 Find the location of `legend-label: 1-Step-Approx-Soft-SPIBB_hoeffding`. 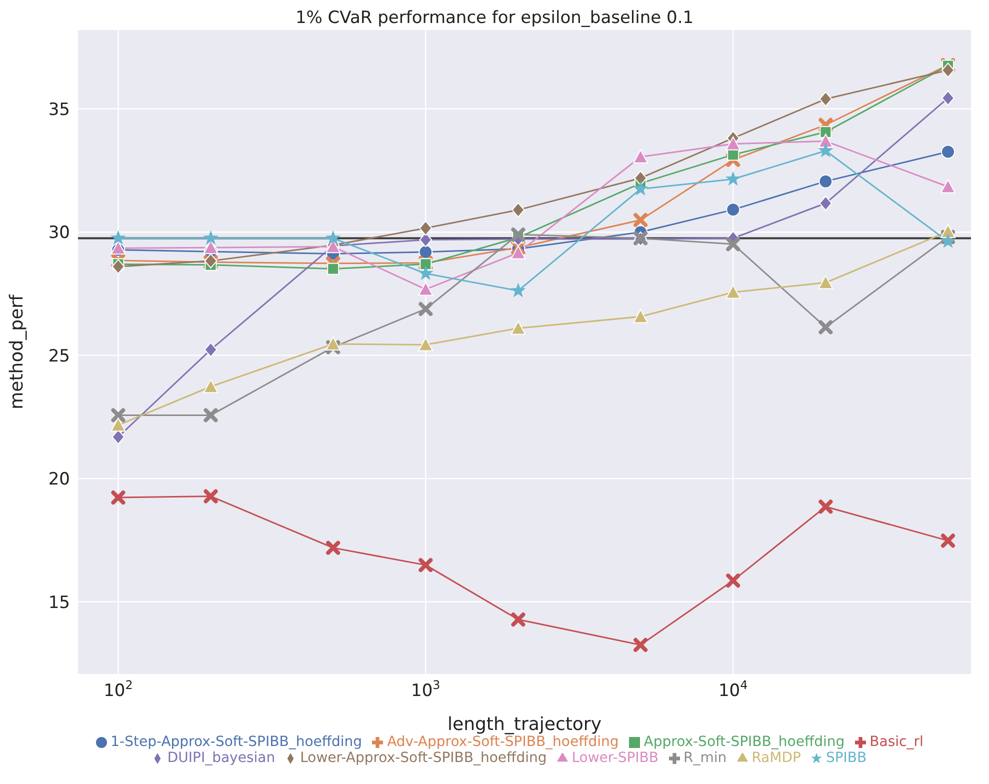

legend-label: 1-Step-Approx-Soft-SPIBB_hoeffding is located at coordinates (236, 742).